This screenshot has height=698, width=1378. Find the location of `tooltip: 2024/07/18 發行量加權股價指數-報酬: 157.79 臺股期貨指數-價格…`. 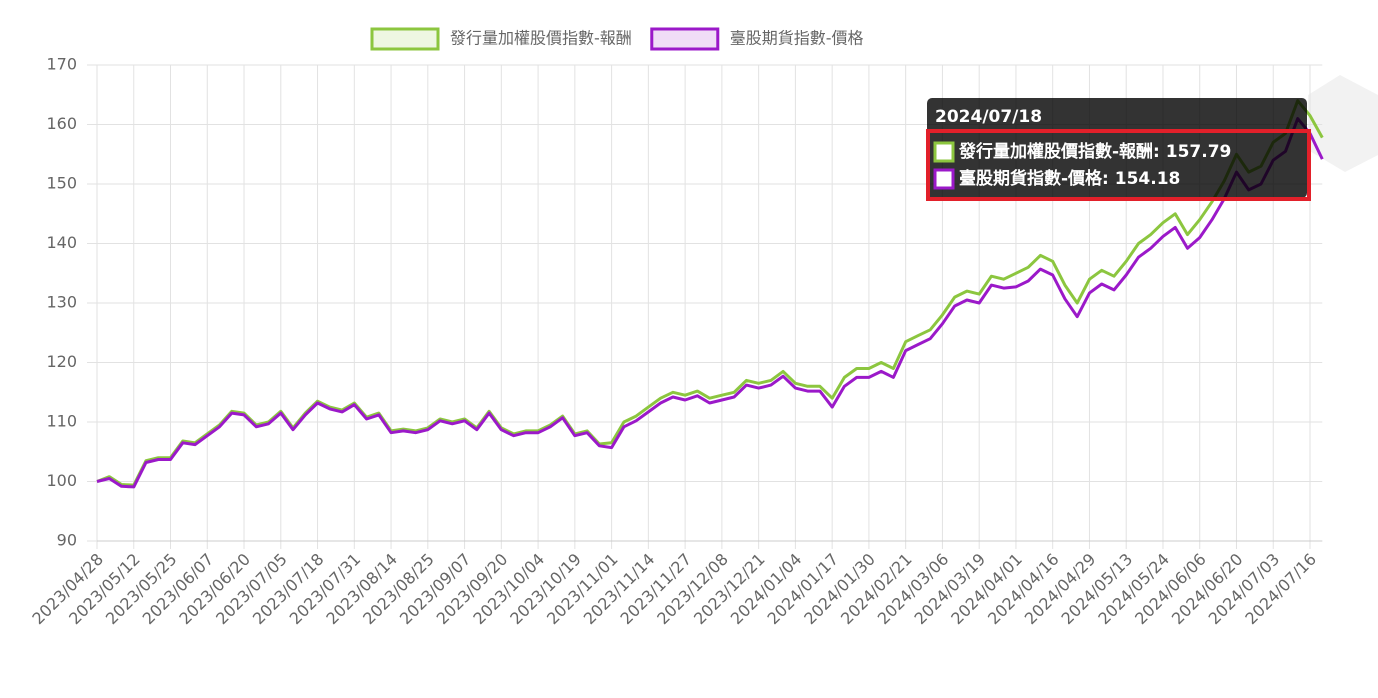

tooltip: 2024/07/18 發行量加權股價指數-報酬: 157.79 臺股期貨指數-價格… is located at coordinates (1118, 149).